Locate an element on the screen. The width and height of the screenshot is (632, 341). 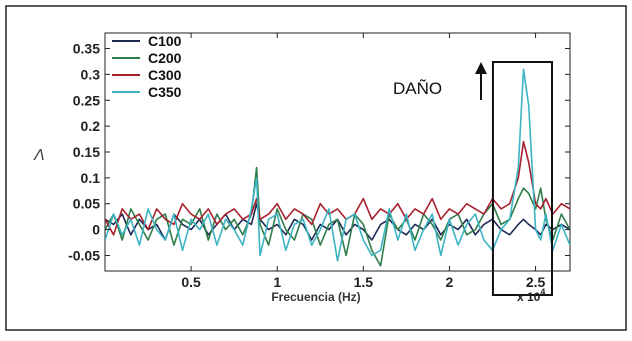
up-arrow-icon is located at coordinates (481, 81).